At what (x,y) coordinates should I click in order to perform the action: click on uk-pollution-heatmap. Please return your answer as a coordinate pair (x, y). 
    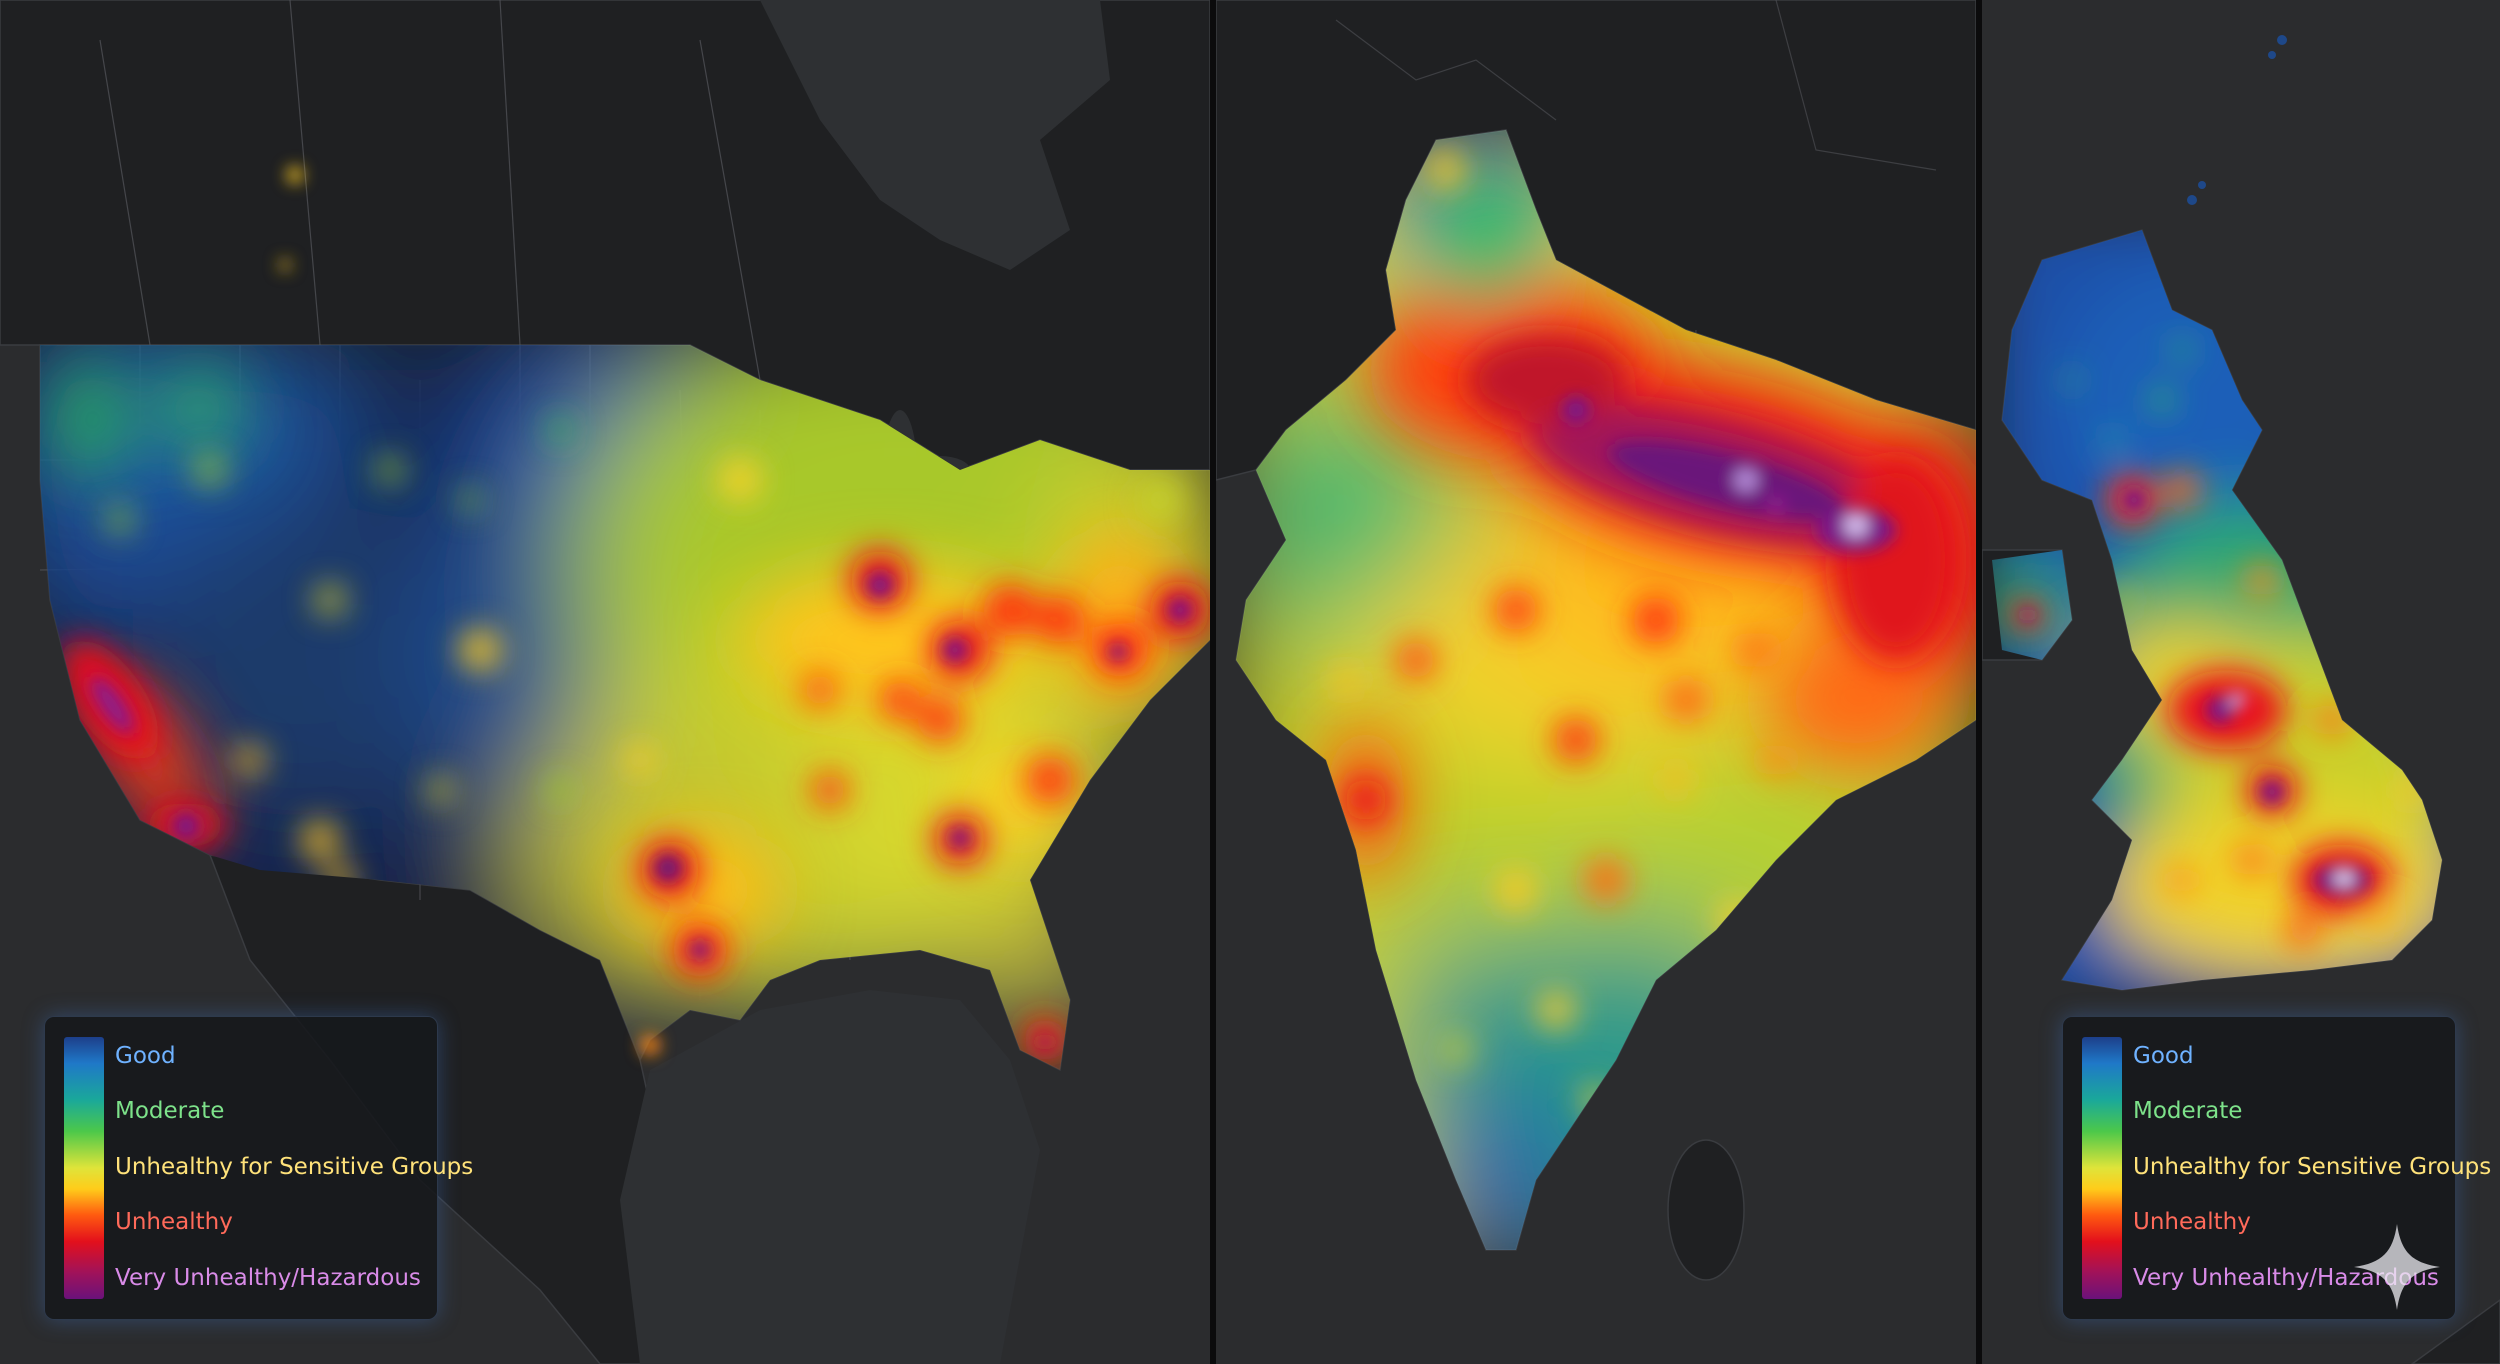
    Looking at the image, I should click on (2217, 610).